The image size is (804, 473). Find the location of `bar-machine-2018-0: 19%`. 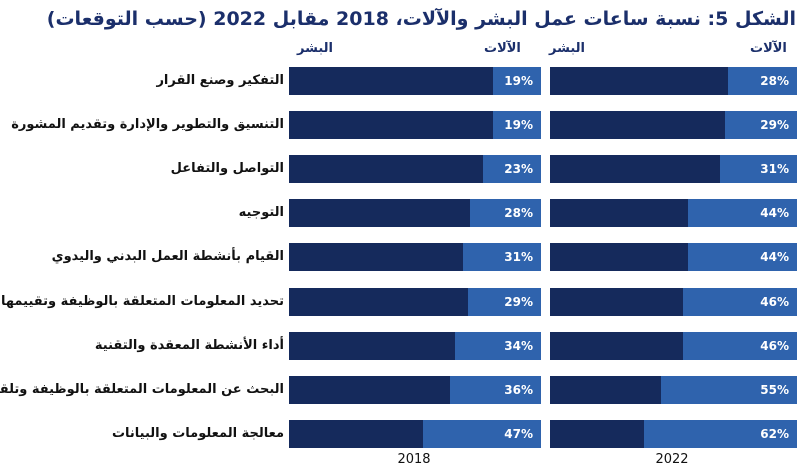

bar-machine-2018-0: 19% is located at coordinates (517, 81).